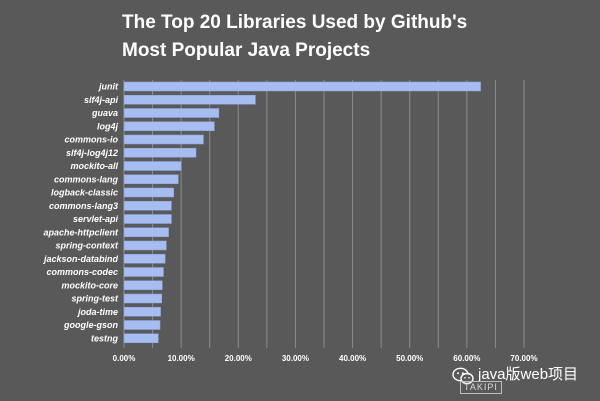 Image resolution: width=600 pixels, height=401 pixels. What do you see at coordinates (160, 152) in the screenshot?
I see `bar-slf4j-log4j12` at bounding box center [160, 152].